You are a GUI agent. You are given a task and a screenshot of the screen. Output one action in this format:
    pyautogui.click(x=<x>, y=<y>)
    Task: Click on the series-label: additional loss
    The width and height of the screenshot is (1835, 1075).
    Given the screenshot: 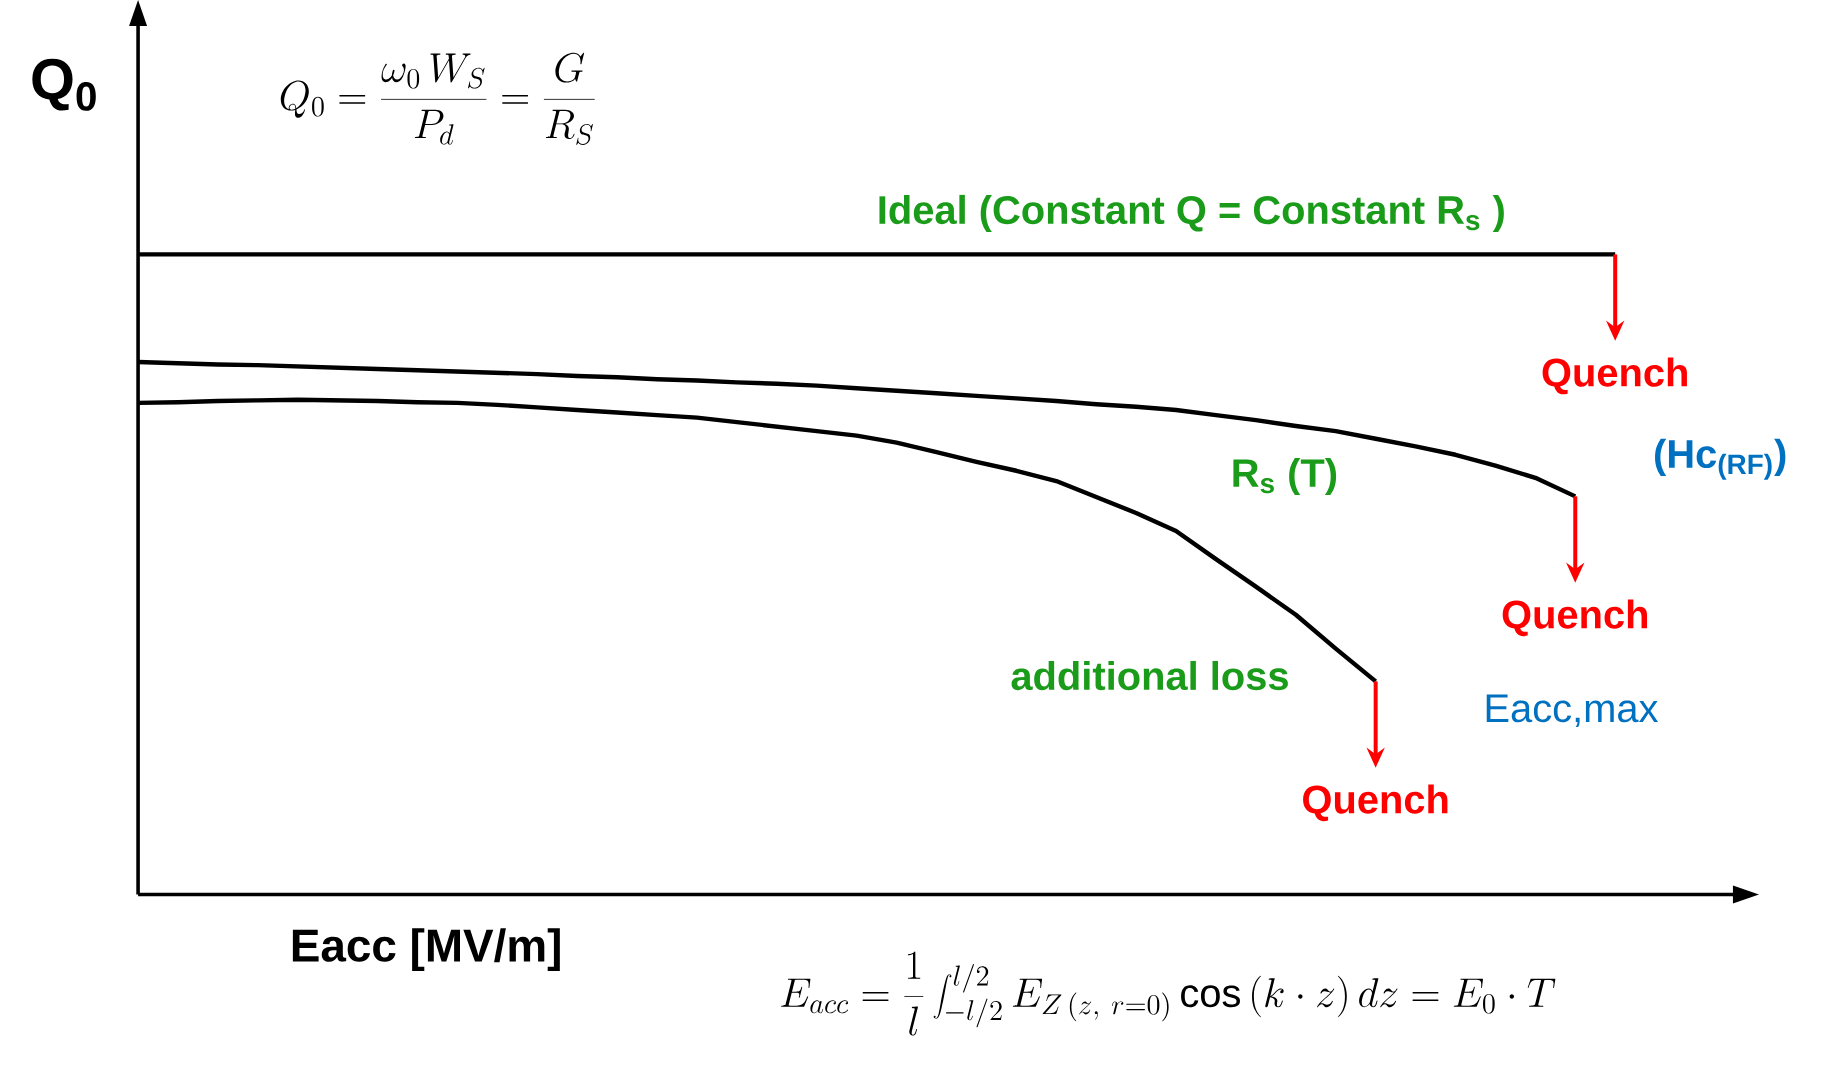 What is the action you would take?
    pyautogui.click(x=1149, y=676)
    